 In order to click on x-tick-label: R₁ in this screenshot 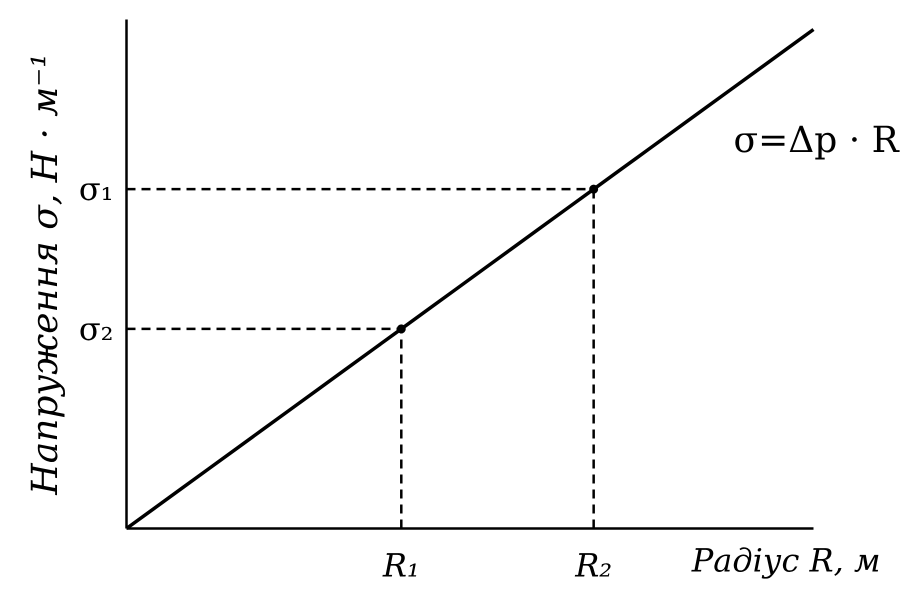, I will do `click(401, 565)`.